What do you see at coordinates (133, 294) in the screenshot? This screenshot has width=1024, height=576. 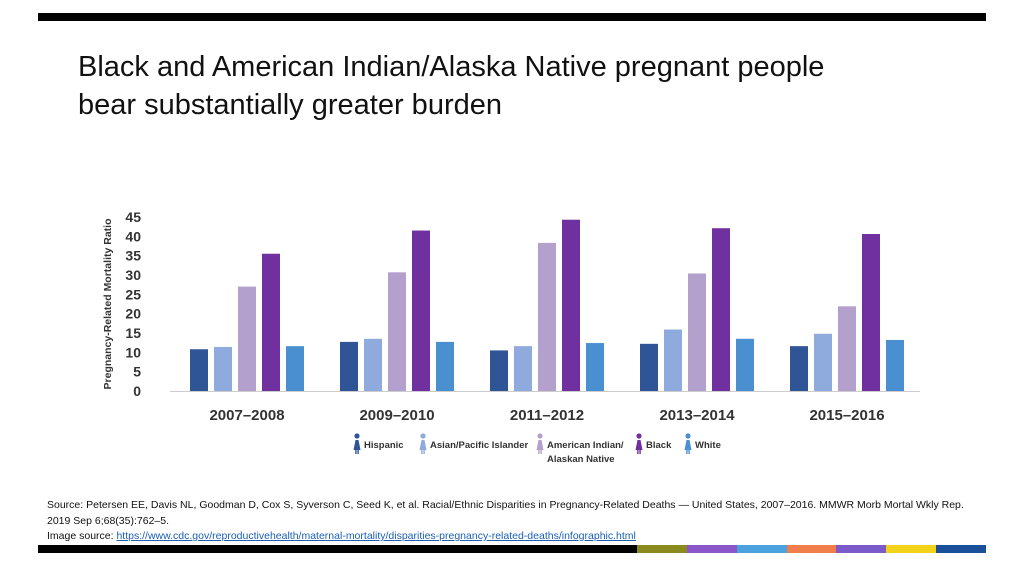 I see `y-tick-label: 25` at bounding box center [133, 294].